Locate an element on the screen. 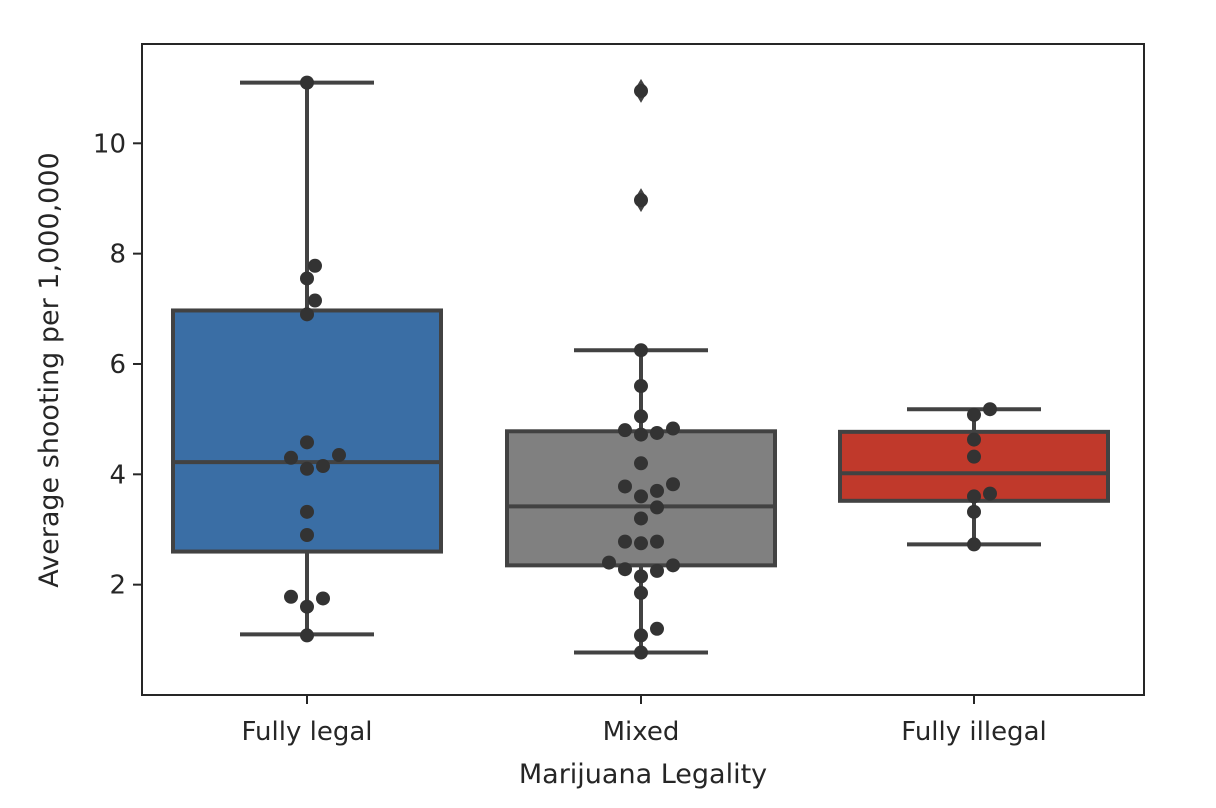  y-tick-label: 6 is located at coordinates (117, 365).